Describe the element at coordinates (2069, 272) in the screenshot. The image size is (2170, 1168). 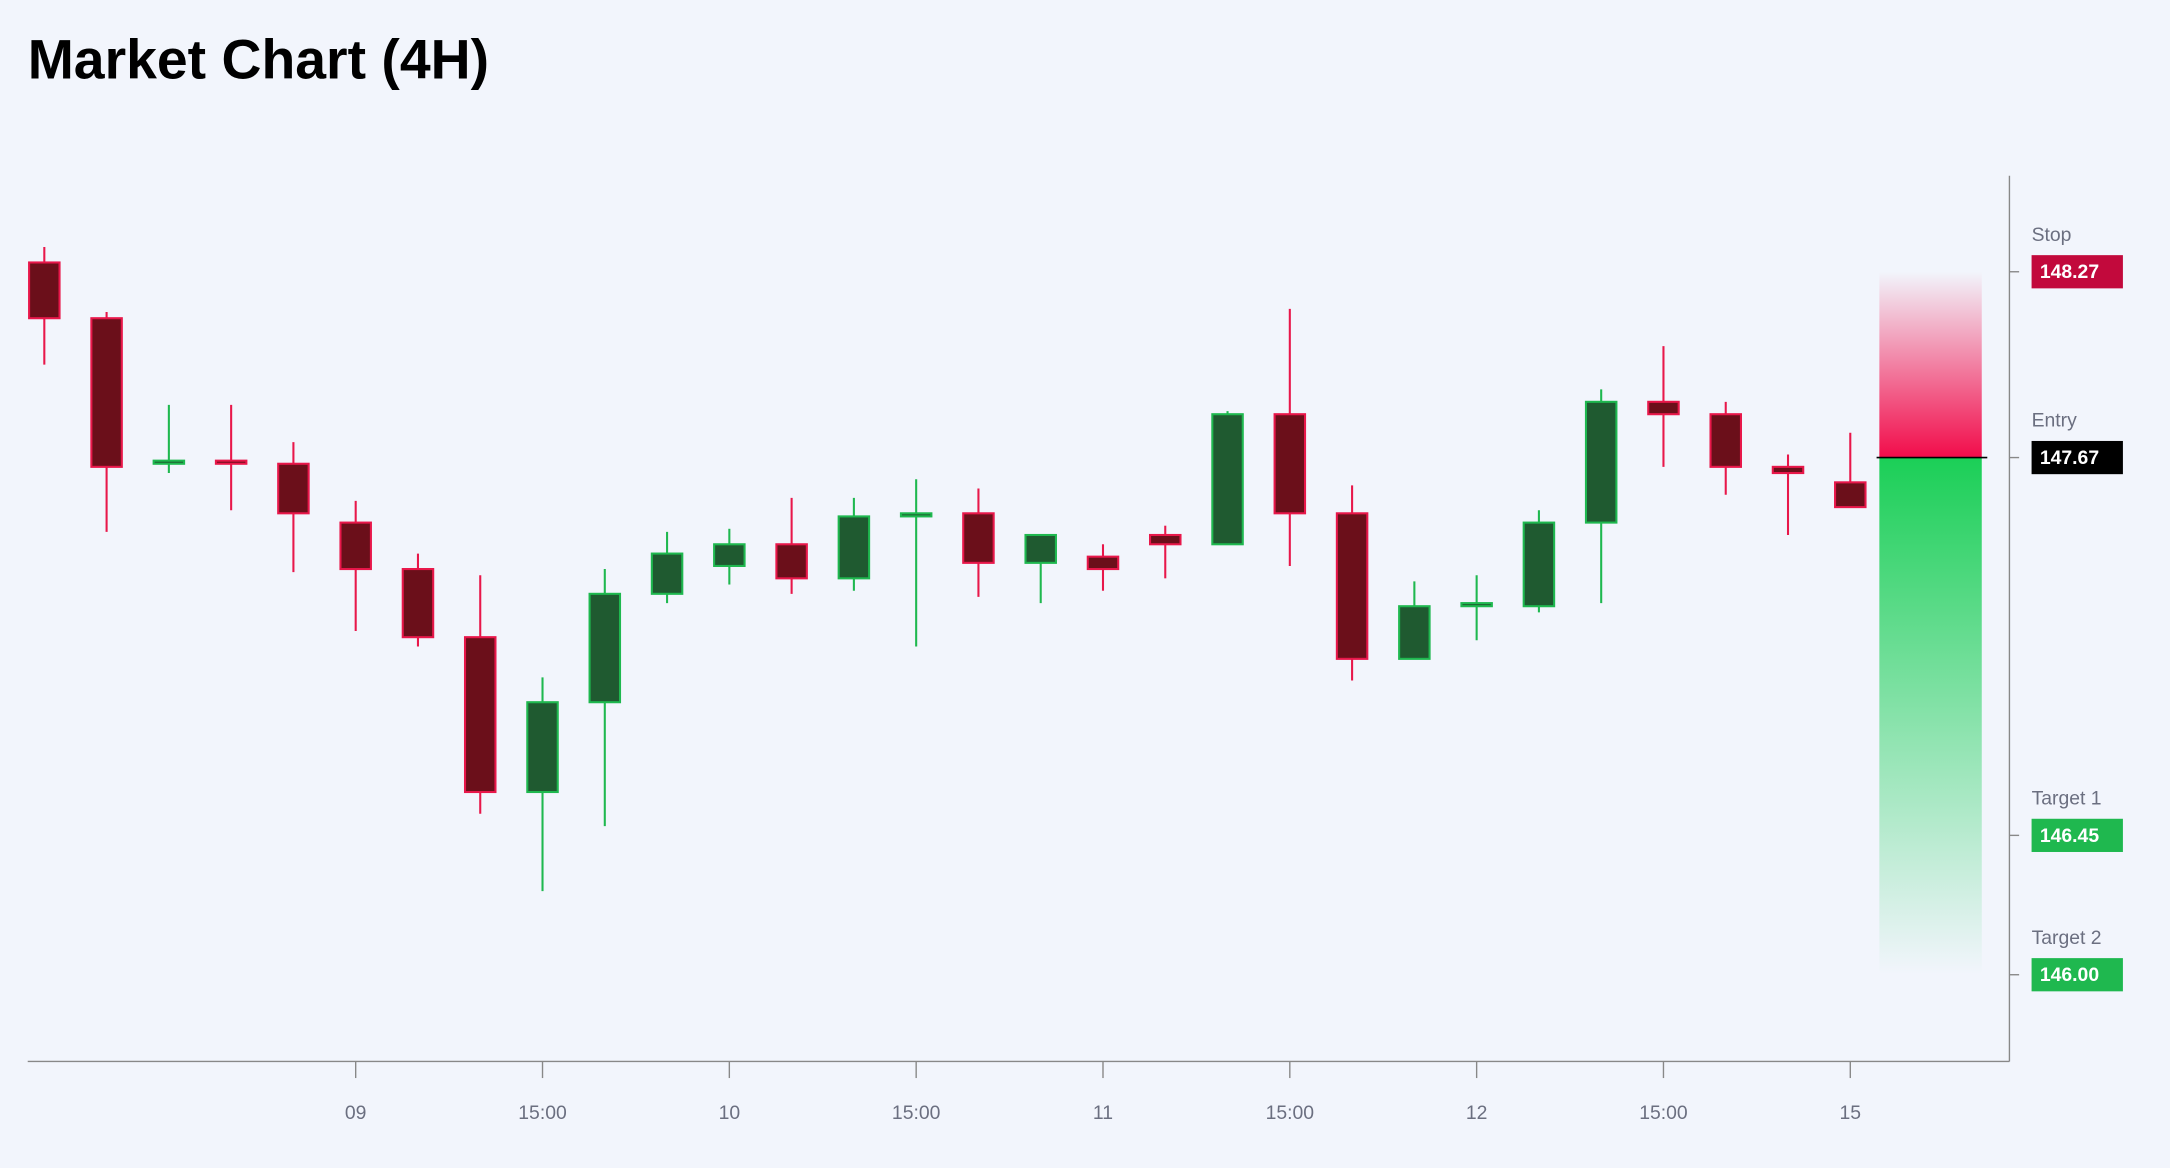
I see `level-value: 148.27` at that location.